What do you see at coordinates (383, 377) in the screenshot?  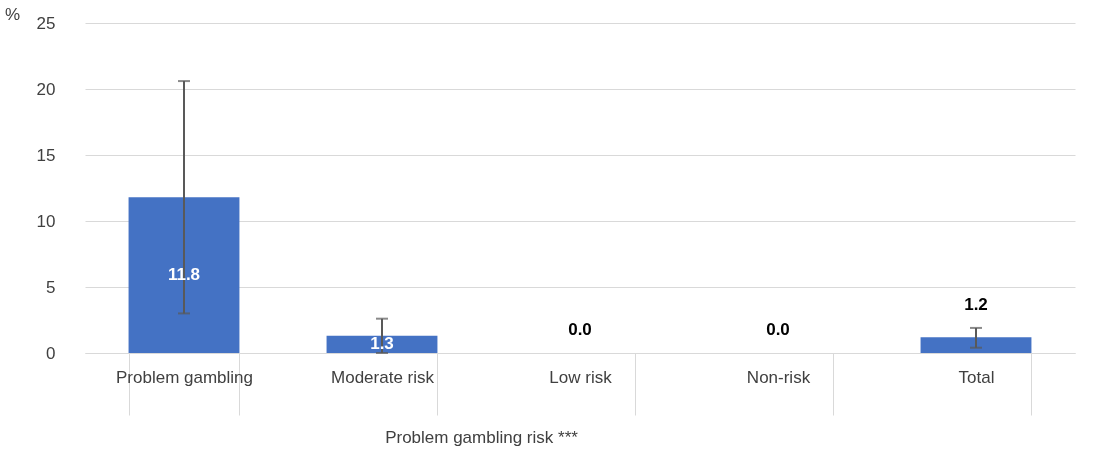 I see `x-tick-label: Moderate risk` at bounding box center [383, 377].